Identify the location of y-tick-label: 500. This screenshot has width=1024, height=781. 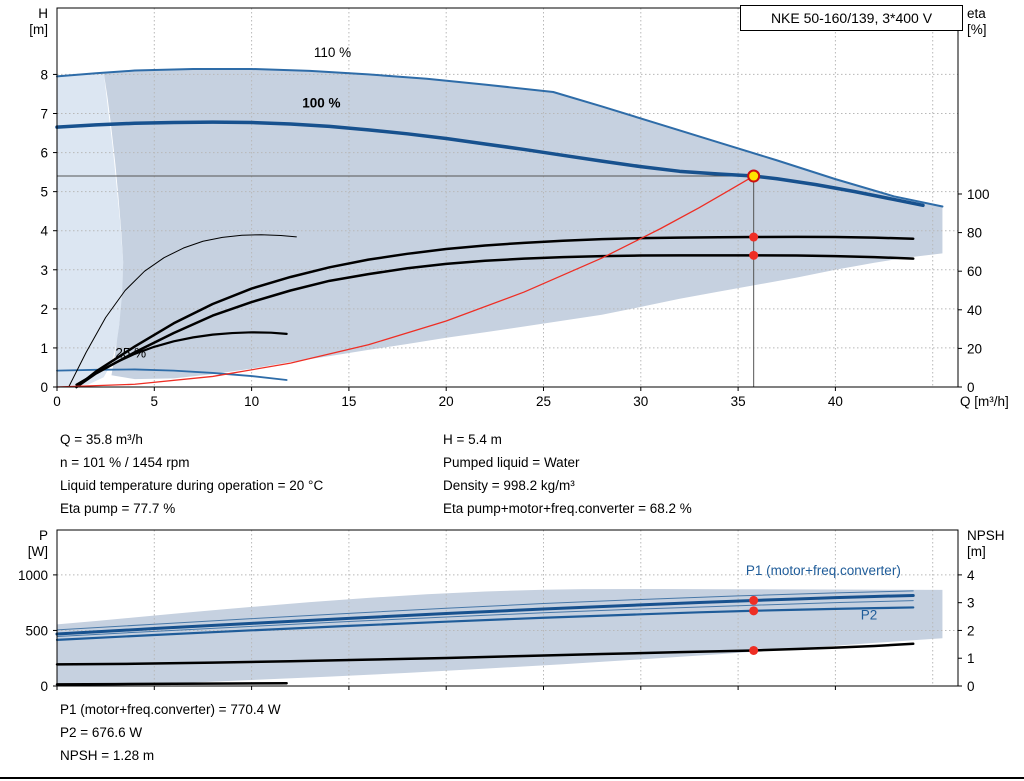
(36, 630).